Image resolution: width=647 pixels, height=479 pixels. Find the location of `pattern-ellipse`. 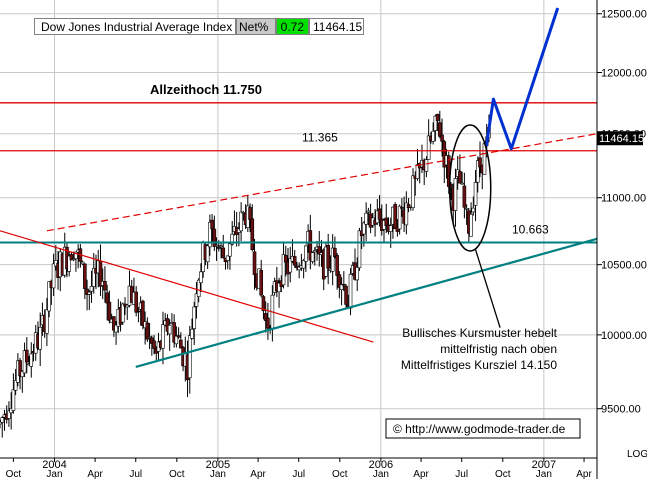

pattern-ellipse is located at coordinates (470, 188).